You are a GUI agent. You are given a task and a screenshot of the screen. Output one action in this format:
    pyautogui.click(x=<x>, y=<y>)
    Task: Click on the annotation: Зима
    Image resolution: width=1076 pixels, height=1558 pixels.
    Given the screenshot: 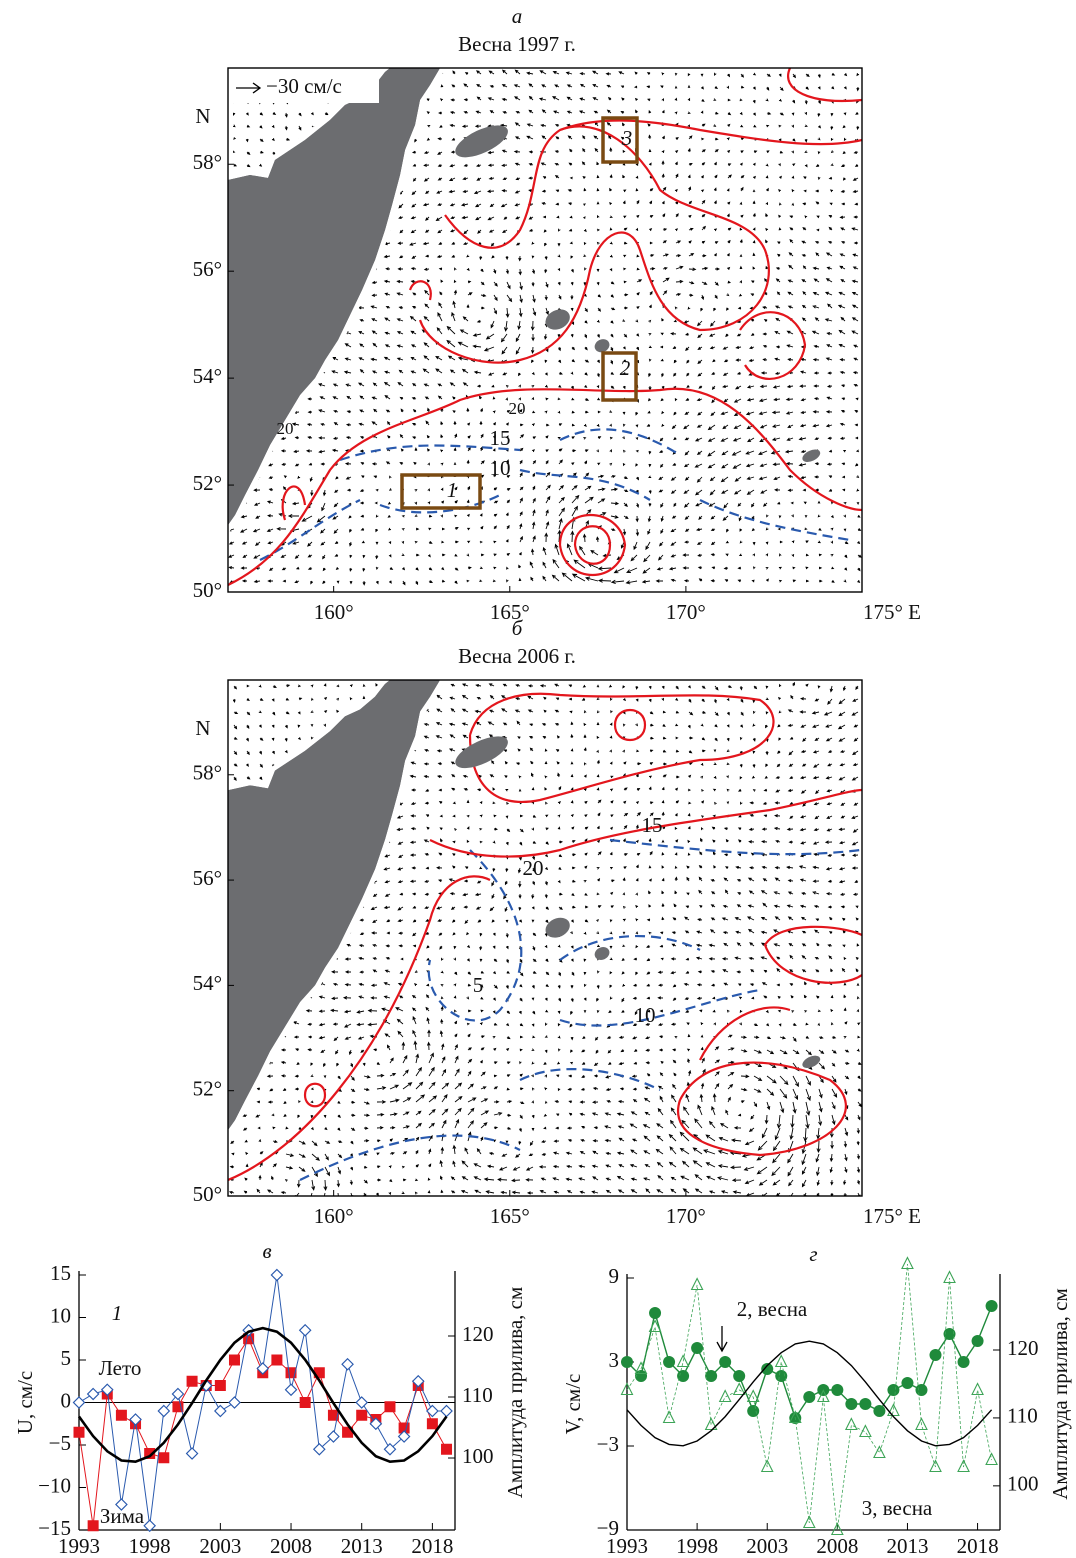 What is the action you would take?
    pyautogui.click(x=122, y=1516)
    